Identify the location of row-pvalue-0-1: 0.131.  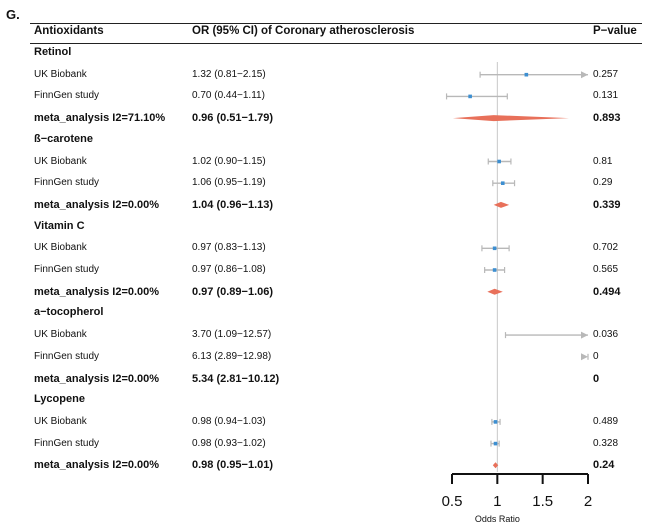
(606, 96).